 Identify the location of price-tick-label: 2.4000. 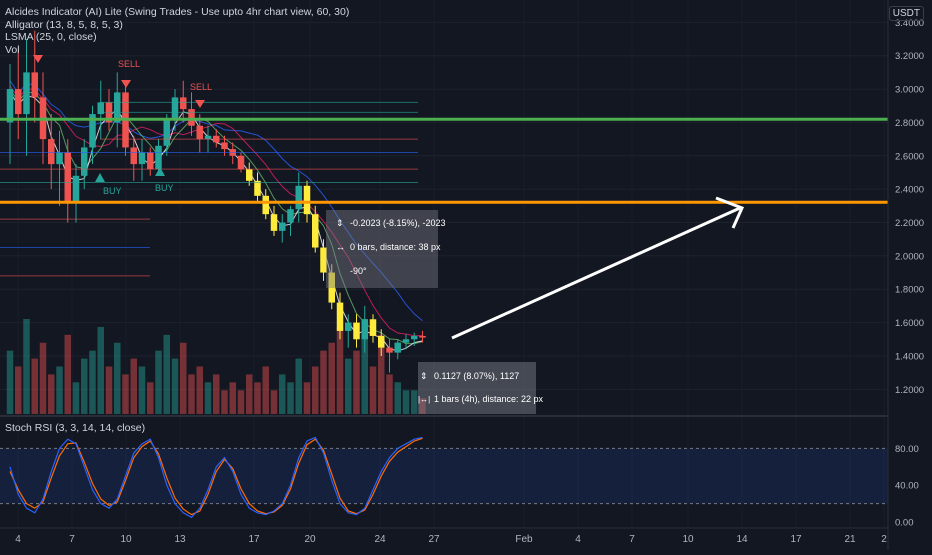
(909, 190).